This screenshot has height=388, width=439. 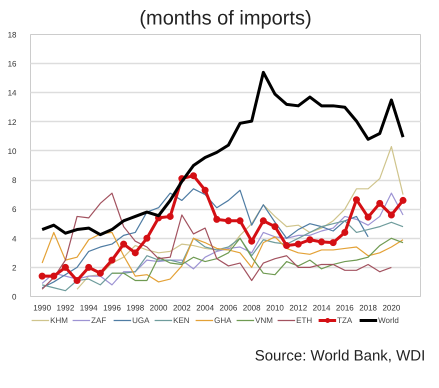 I want to click on y-tick-label: 0, so click(x=15, y=297).